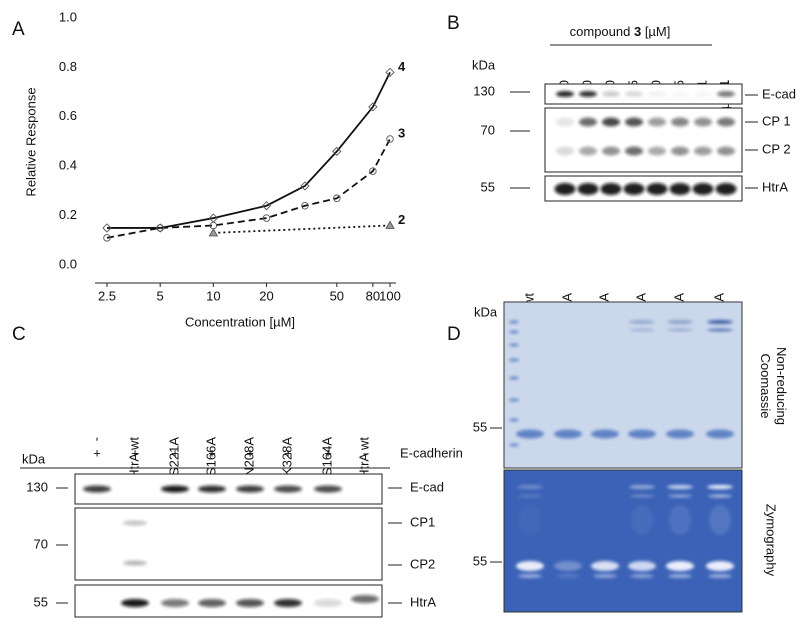 The image size is (800, 629). Describe the element at coordinates (765, 385) in the screenshot. I see `coomassie-line: Coomassie` at that location.